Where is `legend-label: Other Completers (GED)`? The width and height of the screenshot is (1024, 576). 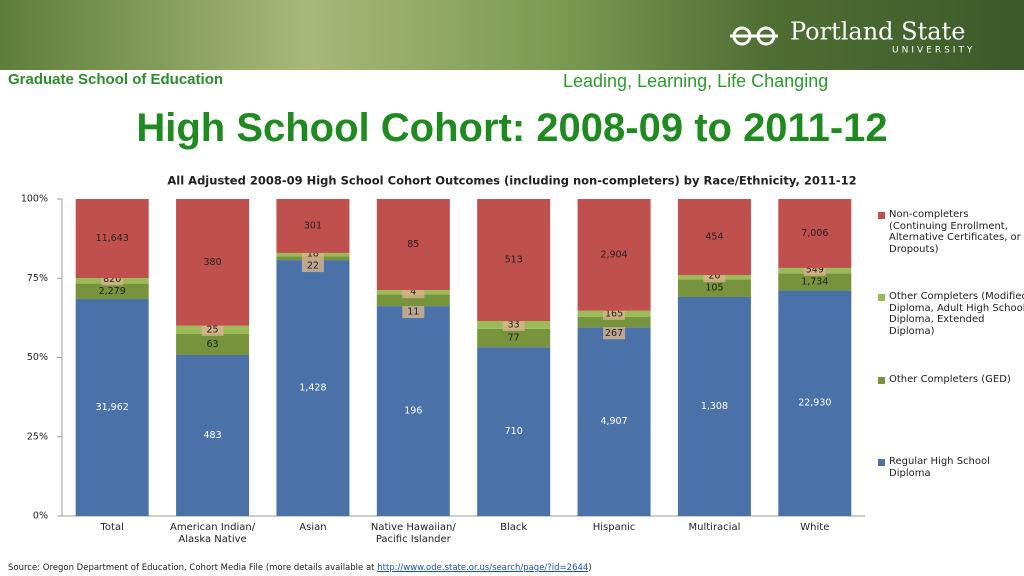 legend-label: Other Completers (GED) is located at coordinates (950, 379).